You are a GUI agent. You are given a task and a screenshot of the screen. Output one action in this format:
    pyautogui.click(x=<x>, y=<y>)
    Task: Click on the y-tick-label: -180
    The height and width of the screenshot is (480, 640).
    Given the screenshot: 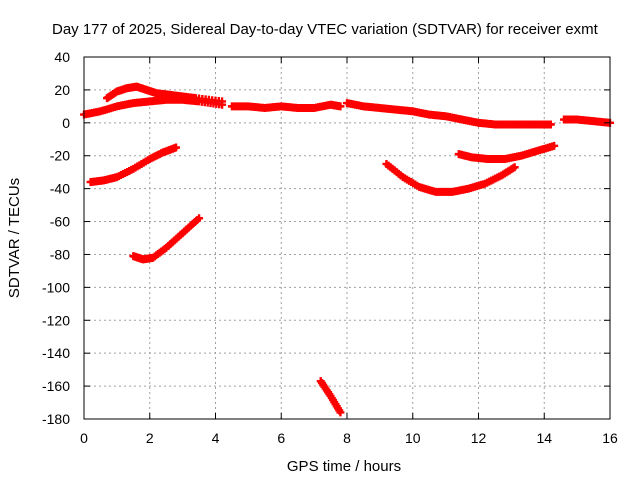 What is the action you would take?
    pyautogui.click(x=56, y=419)
    